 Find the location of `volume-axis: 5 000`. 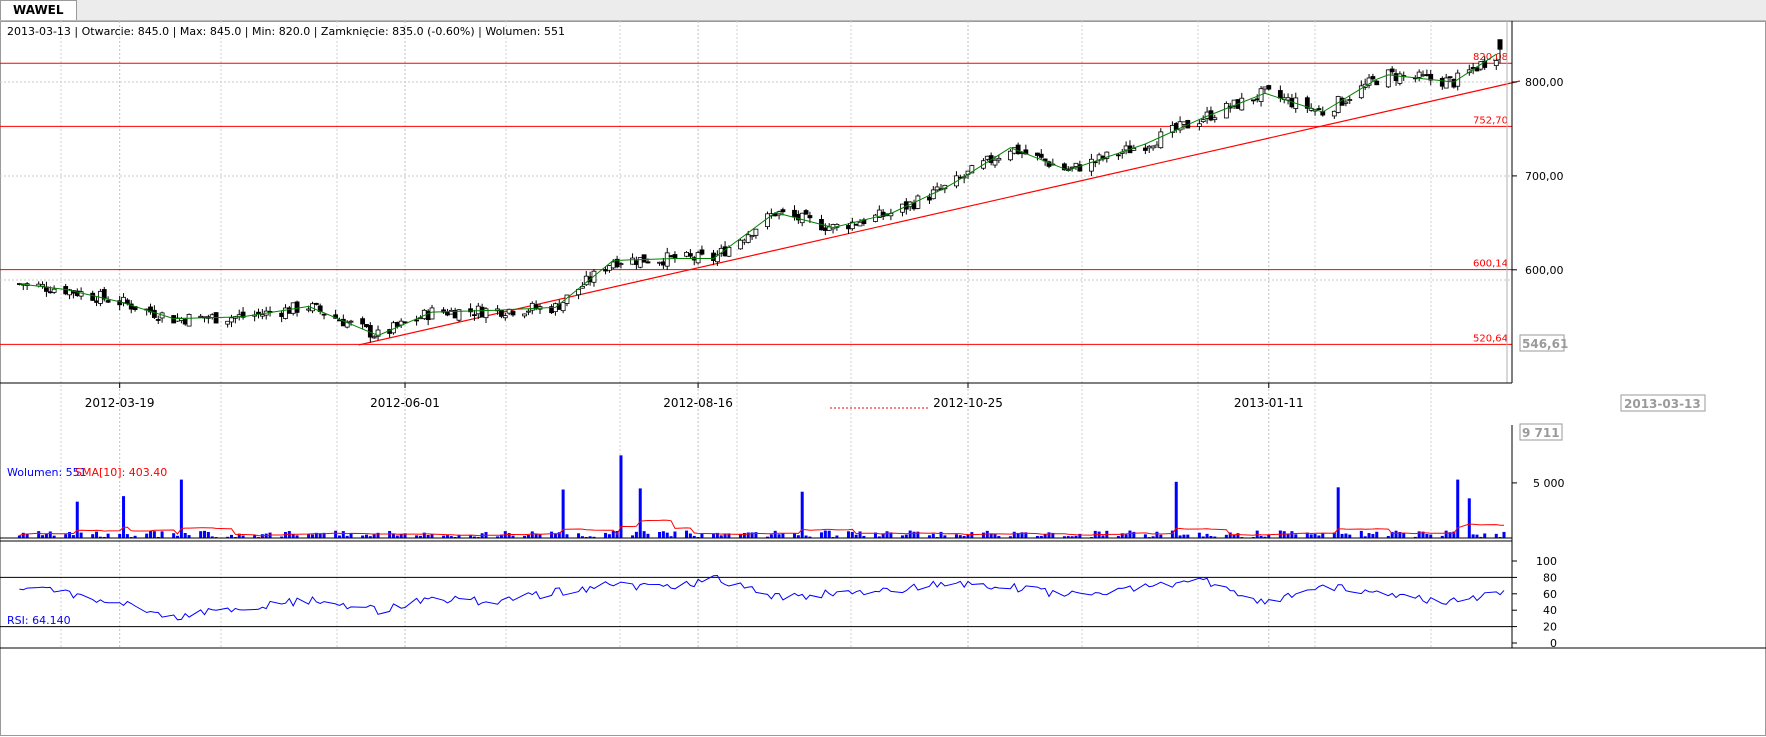

volume-axis: 5 000 is located at coordinates (1538, 483).